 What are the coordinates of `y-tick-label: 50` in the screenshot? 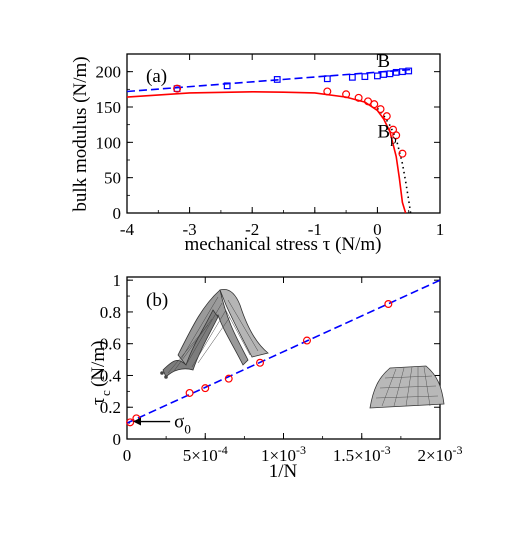 It's located at (112, 178).